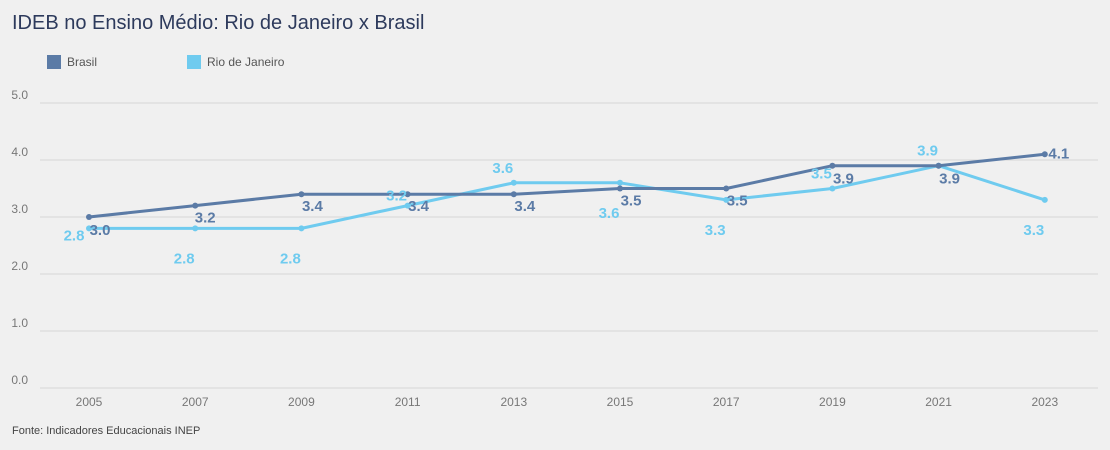 This screenshot has height=450, width=1110. Describe the element at coordinates (19, 323) in the screenshot. I see `y-tick-label: 1.0` at that location.